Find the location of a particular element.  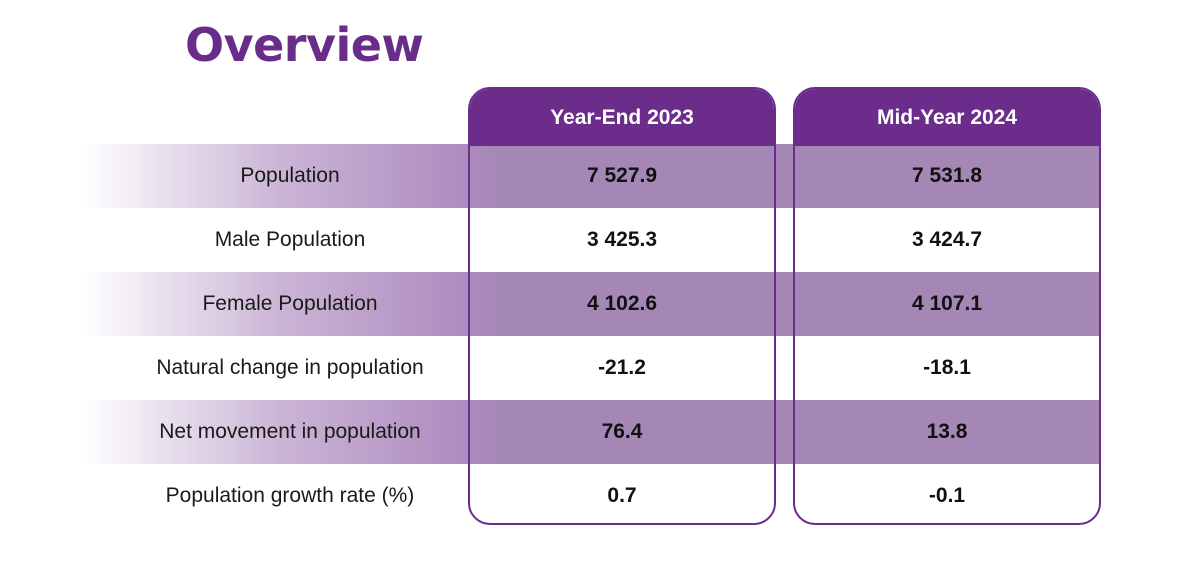

table-cell: 0.7 is located at coordinates (622, 495).